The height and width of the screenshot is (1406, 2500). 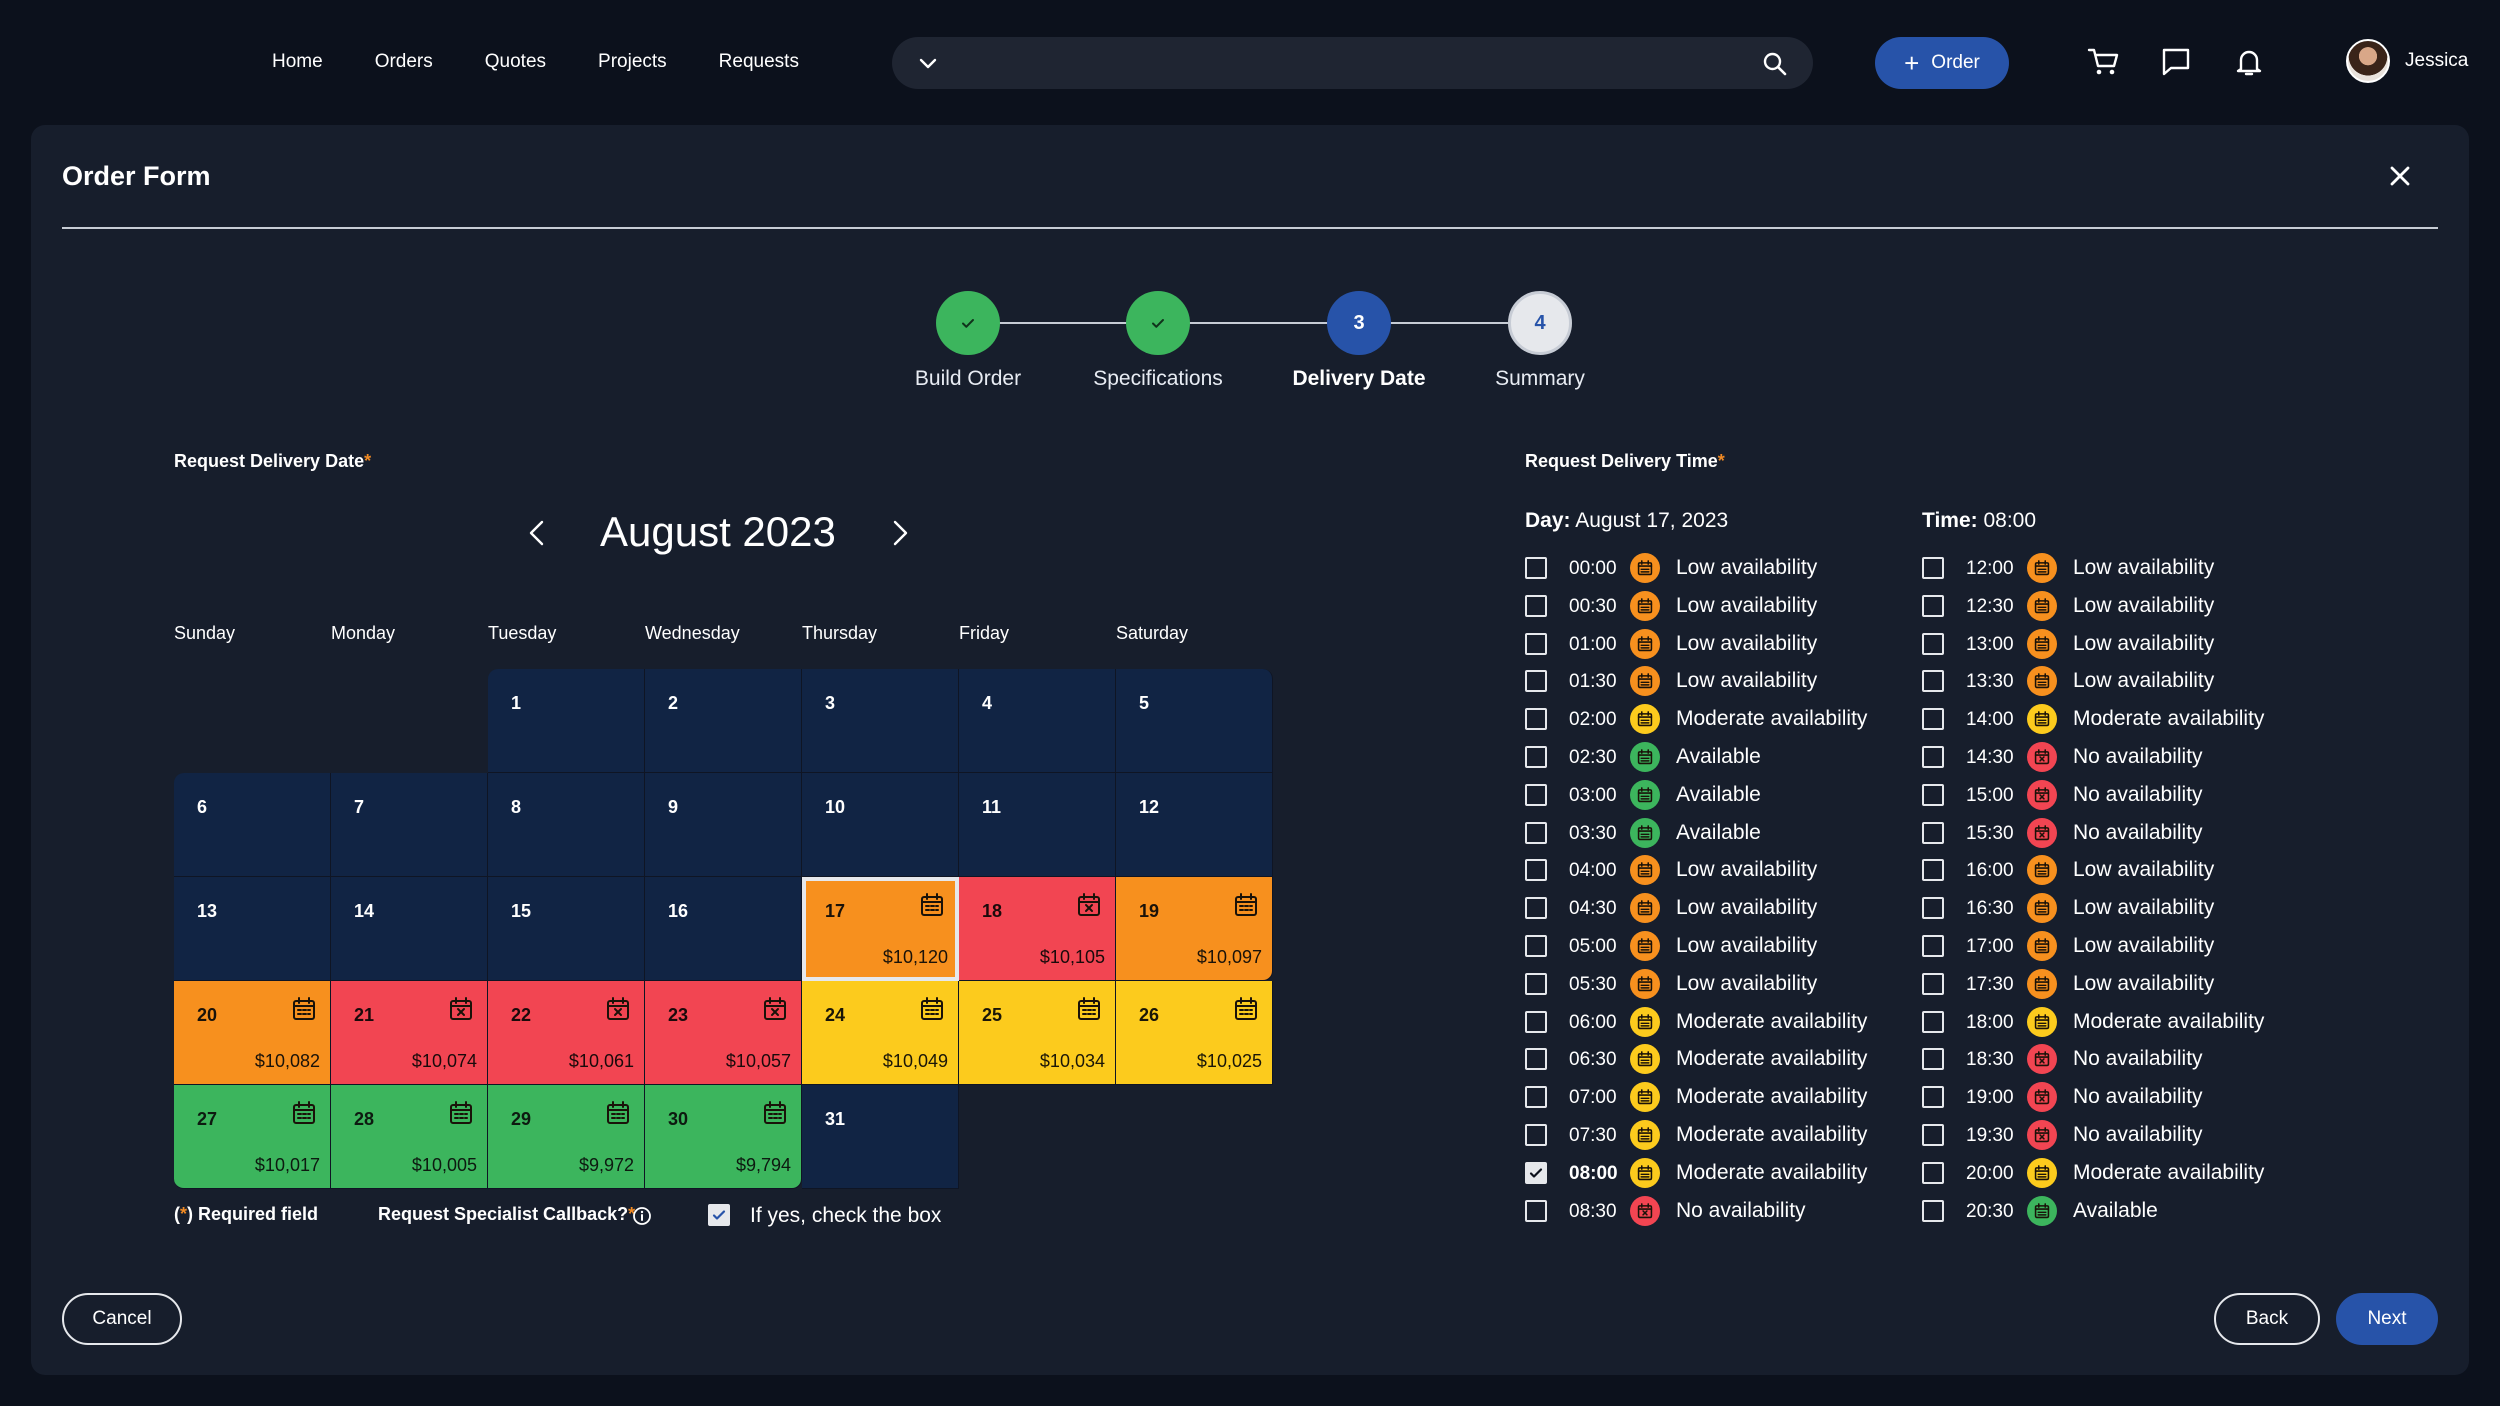 What do you see at coordinates (515, 61) in the screenshot?
I see `nav-quotes: Quotes` at bounding box center [515, 61].